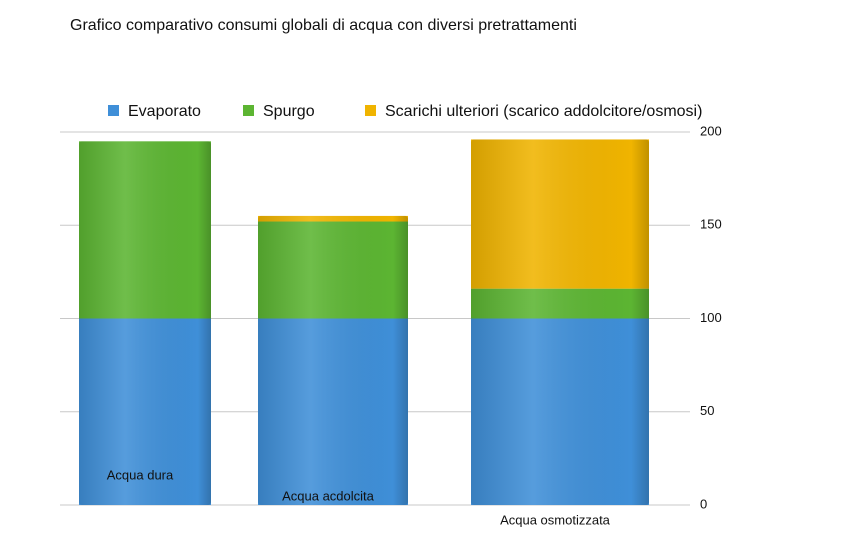 The height and width of the screenshot is (545, 847). I want to click on y-tick-label: 50, so click(707, 410).